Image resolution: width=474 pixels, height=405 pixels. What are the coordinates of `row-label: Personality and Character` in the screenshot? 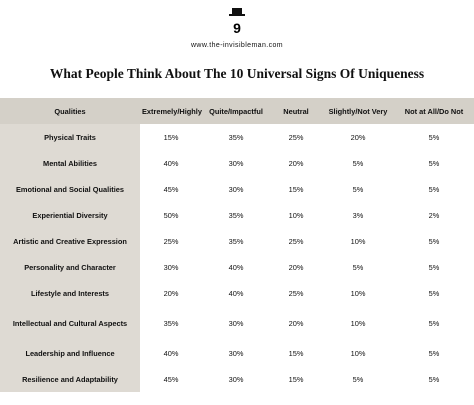 It's located at (70, 267).